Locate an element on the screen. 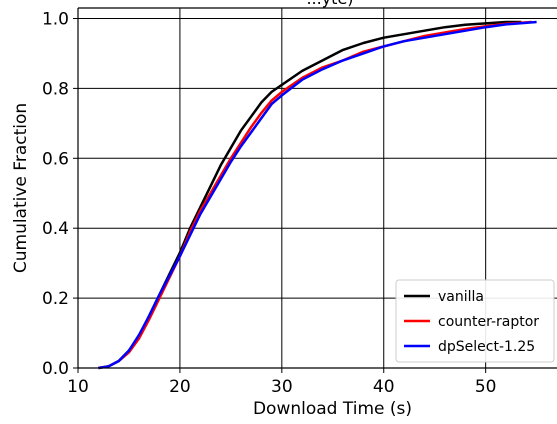 The width and height of the screenshot is (557, 424). y-tick-label: 0.4 is located at coordinates (55, 229).